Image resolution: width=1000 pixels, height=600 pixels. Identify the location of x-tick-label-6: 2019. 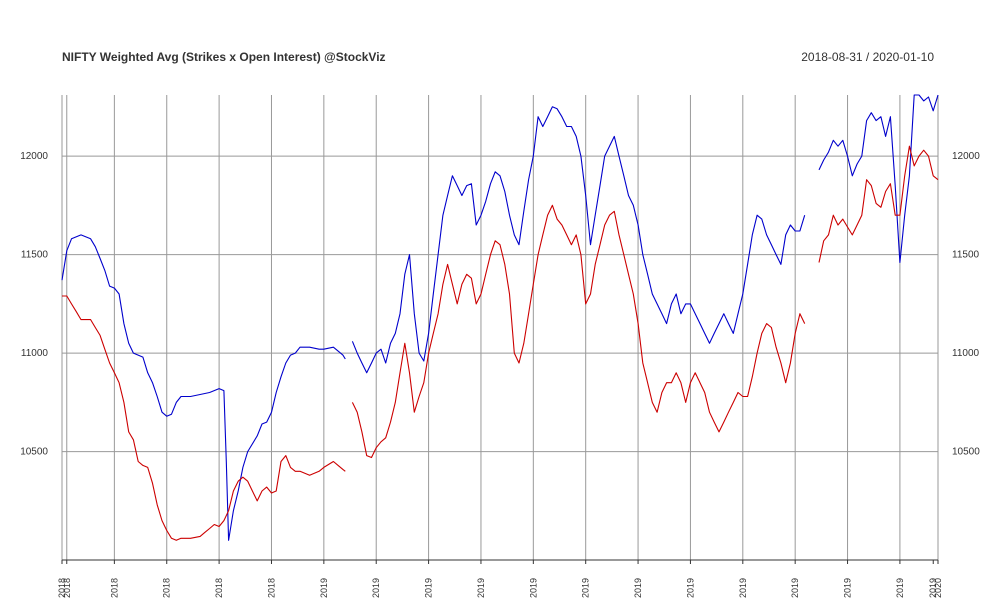
(324, 588).